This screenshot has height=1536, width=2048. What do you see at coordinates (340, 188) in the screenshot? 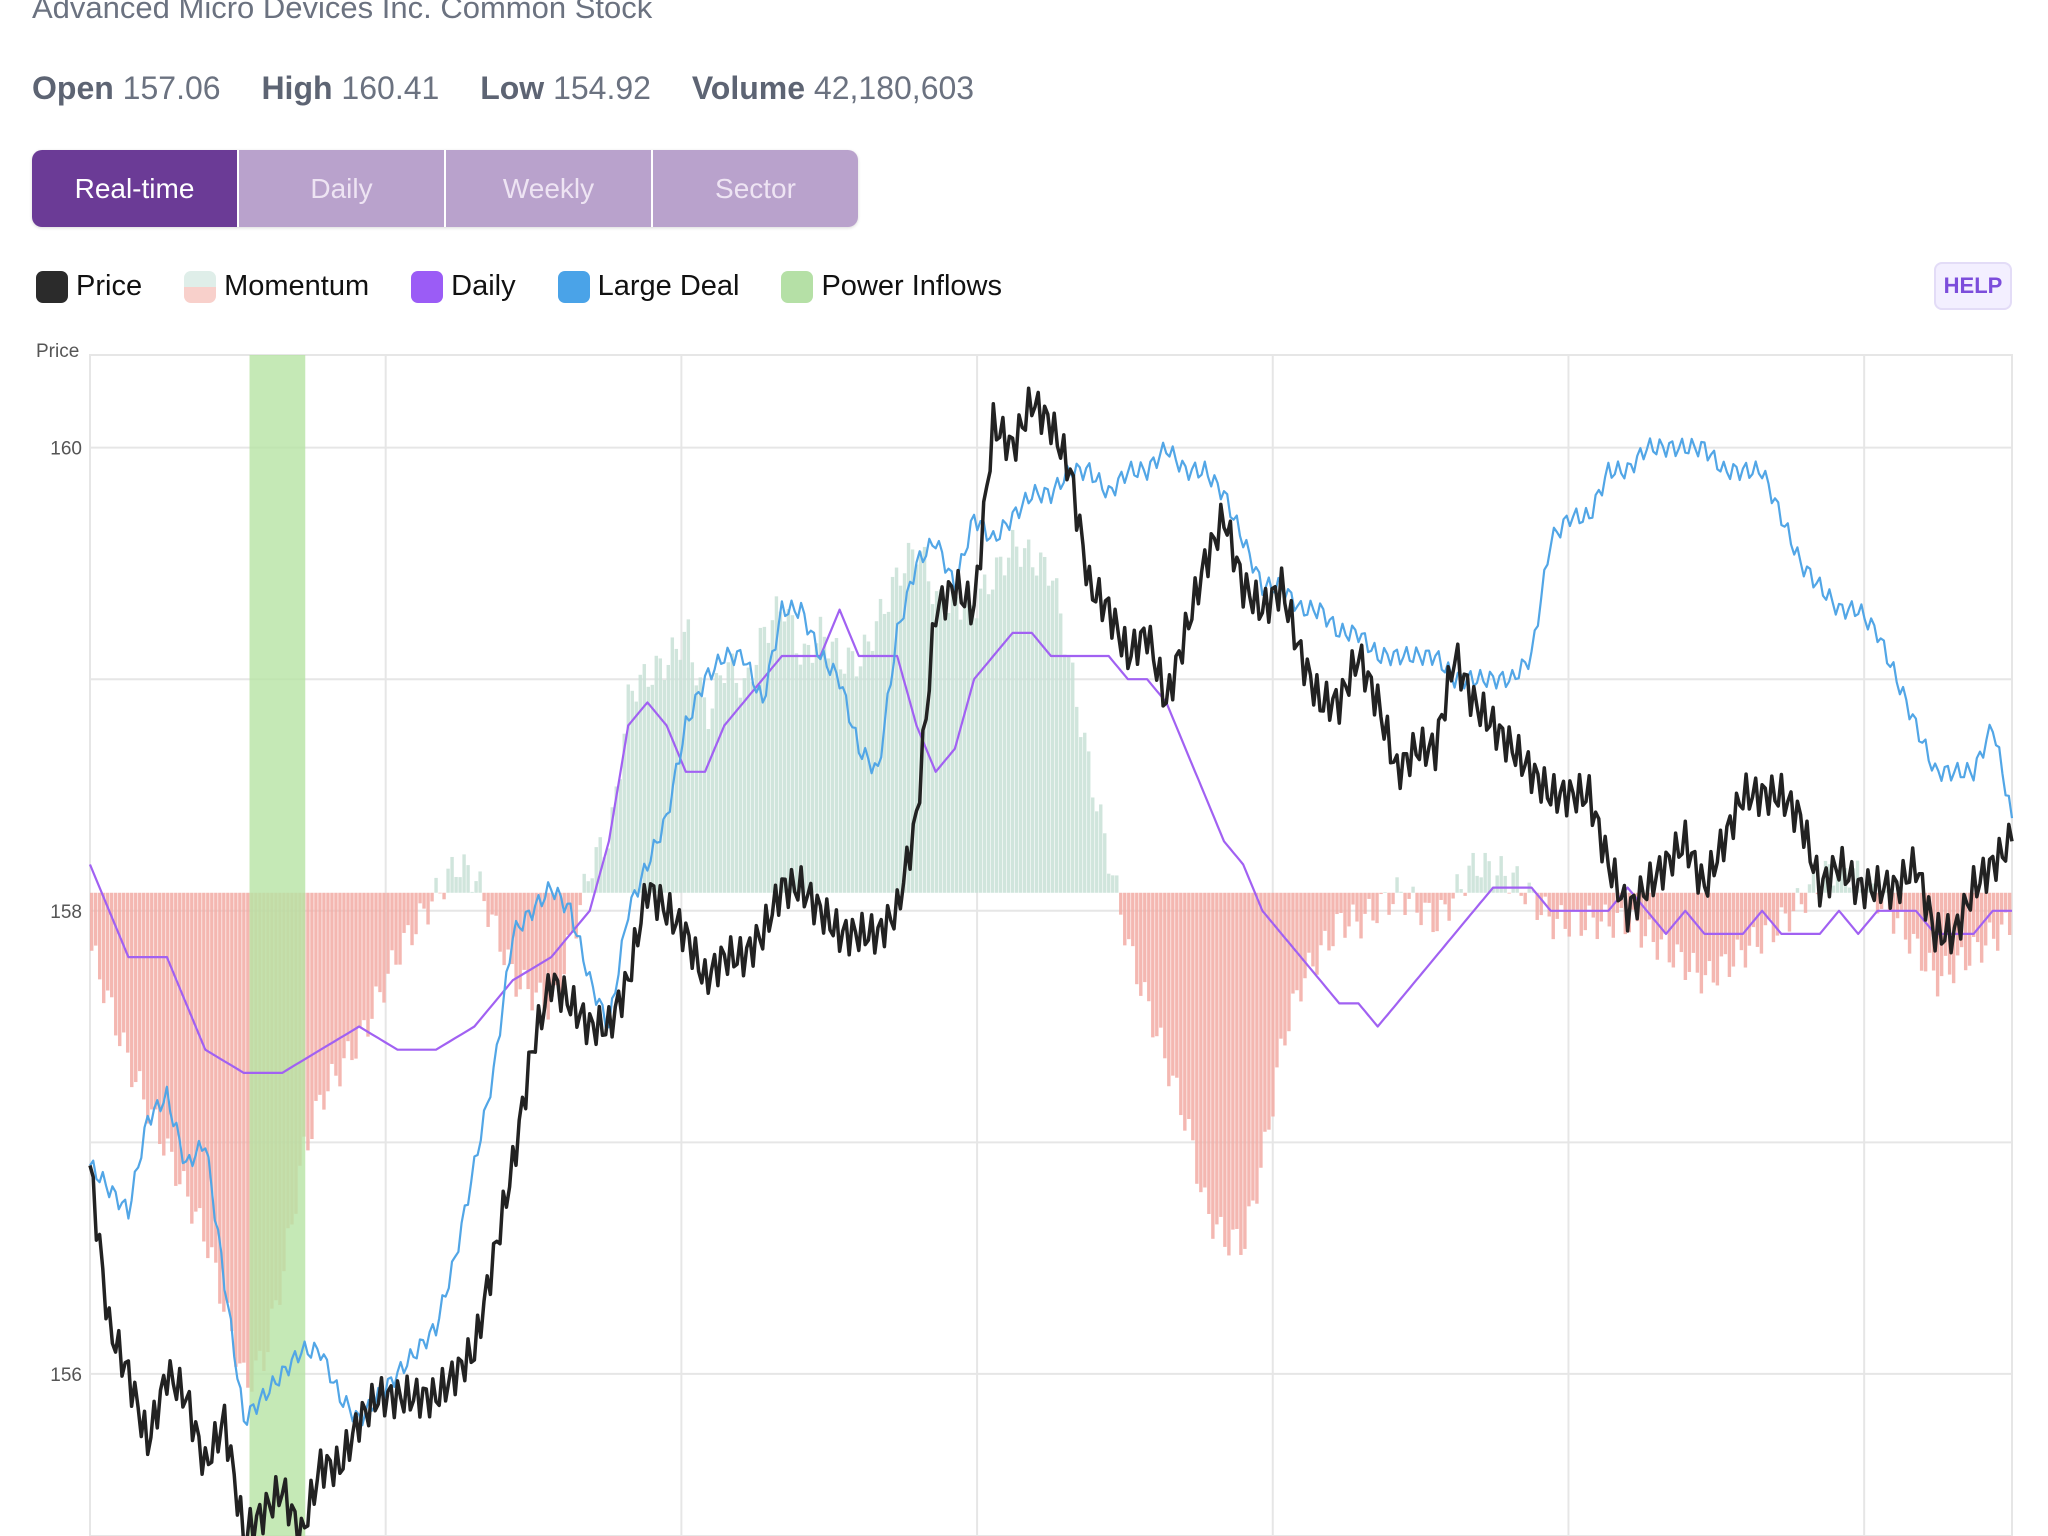
I see `tab-daily: Daily` at bounding box center [340, 188].